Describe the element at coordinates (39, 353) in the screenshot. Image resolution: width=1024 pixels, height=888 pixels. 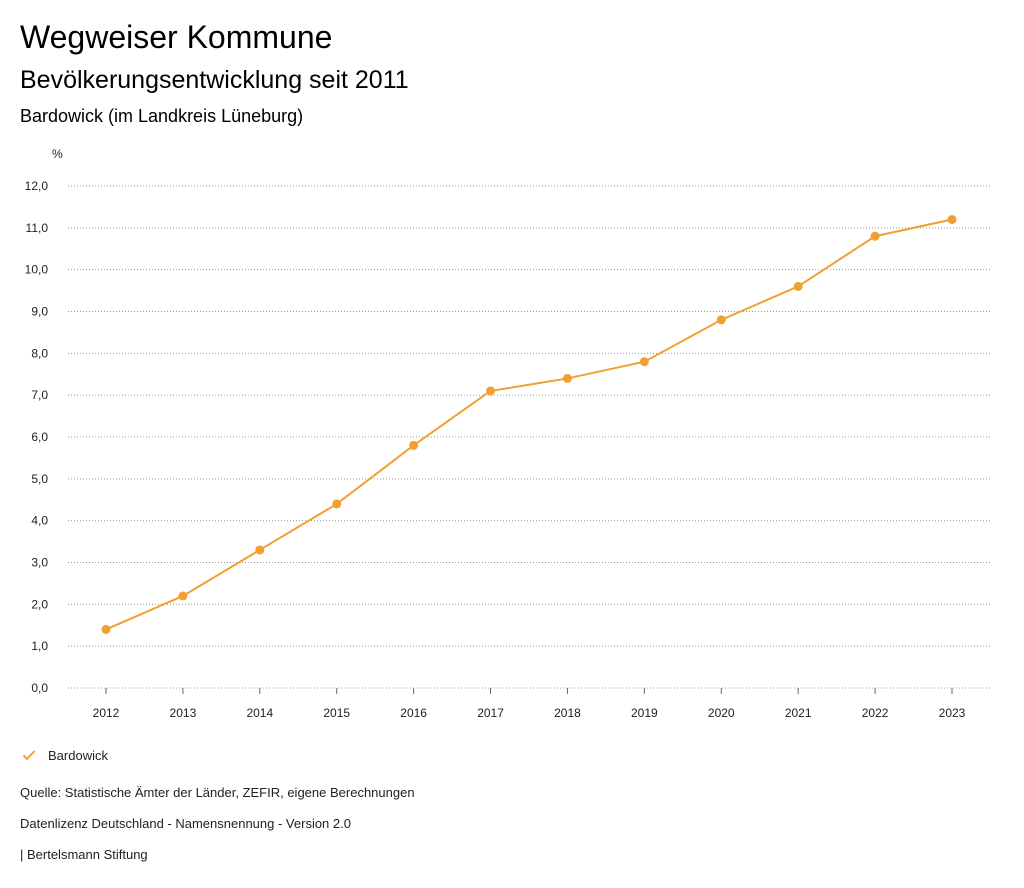
I see `y-tick-label: 8,0` at that location.